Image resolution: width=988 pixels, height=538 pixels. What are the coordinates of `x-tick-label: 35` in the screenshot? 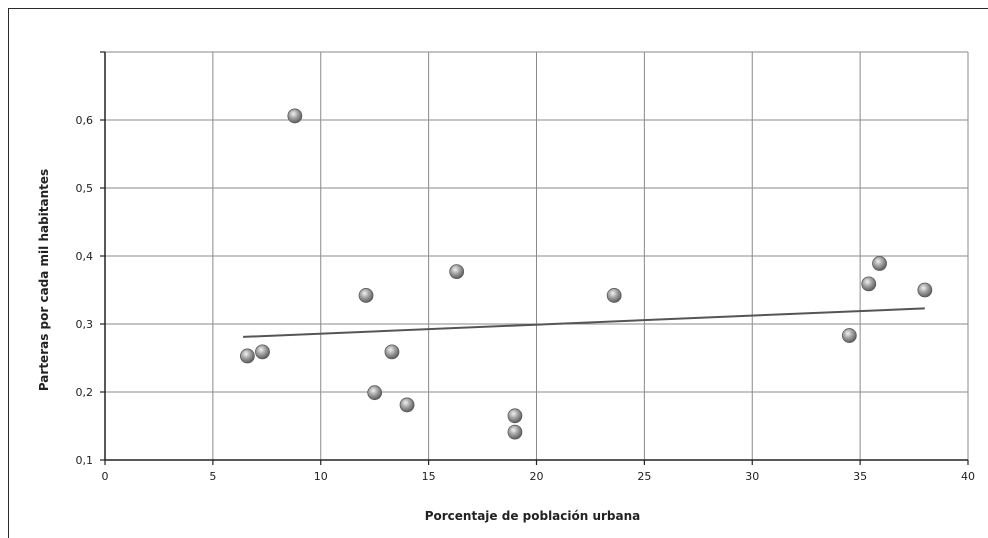 It's located at (860, 476).